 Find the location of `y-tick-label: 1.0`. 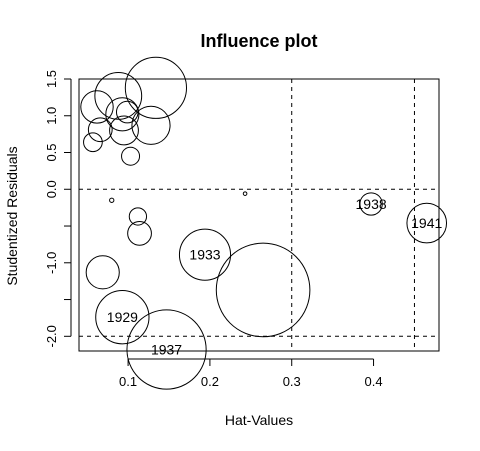

y-tick-label: 1.0 is located at coordinates (51, 116).